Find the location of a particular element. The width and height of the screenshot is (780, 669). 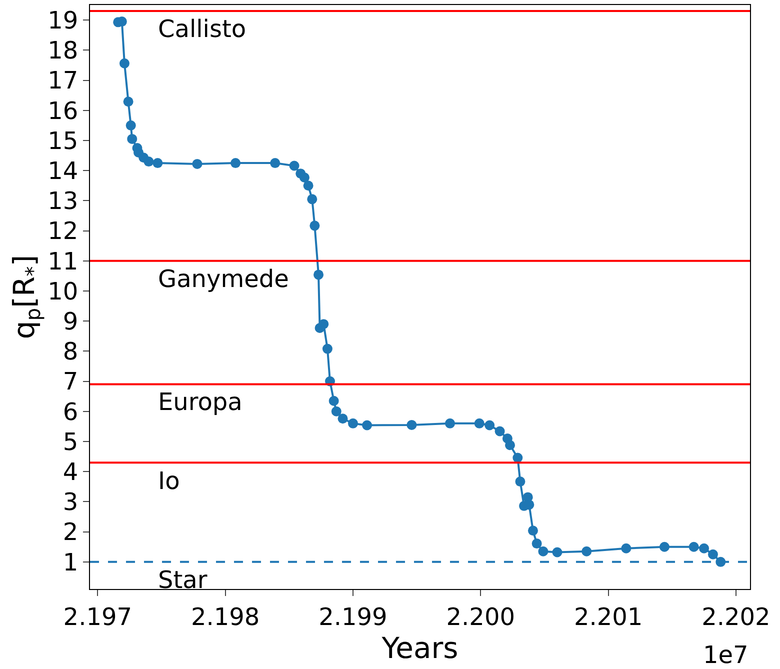

y-tick-label: 3 is located at coordinates (70, 502).